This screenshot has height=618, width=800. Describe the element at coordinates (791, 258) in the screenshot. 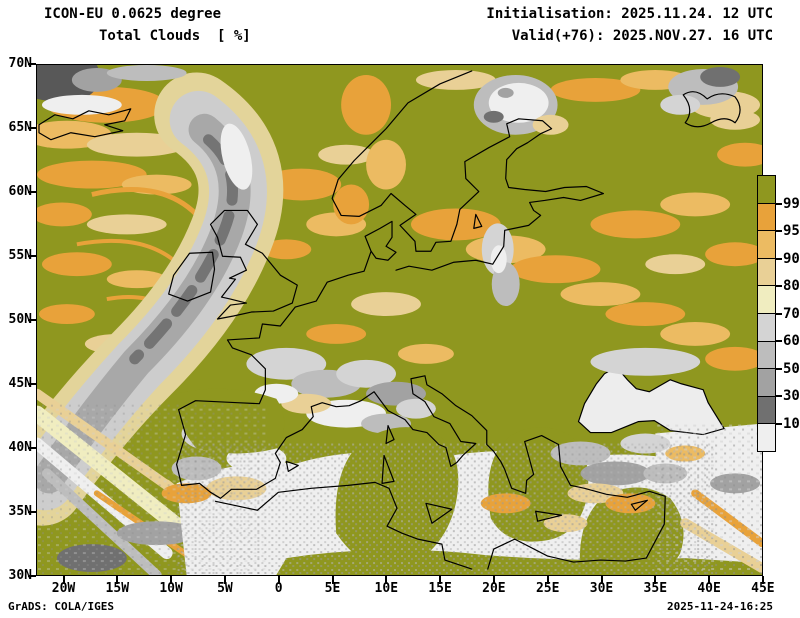

I see `legend-tick-label: 90` at that location.